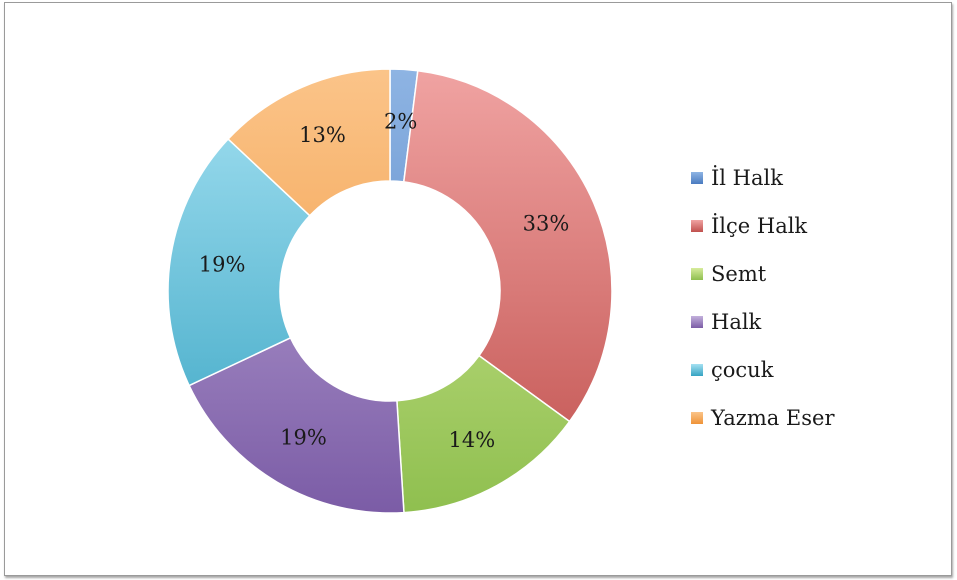 The height and width of the screenshot is (580, 957). Describe the element at coordinates (747, 178) in the screenshot. I see `legend-label: İl Halk` at that location.